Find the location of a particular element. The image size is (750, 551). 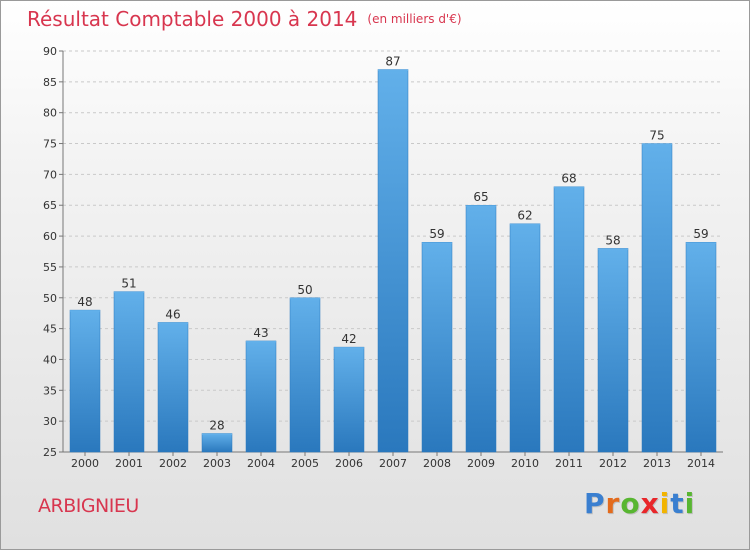

bar-2001 is located at coordinates (129, 372).